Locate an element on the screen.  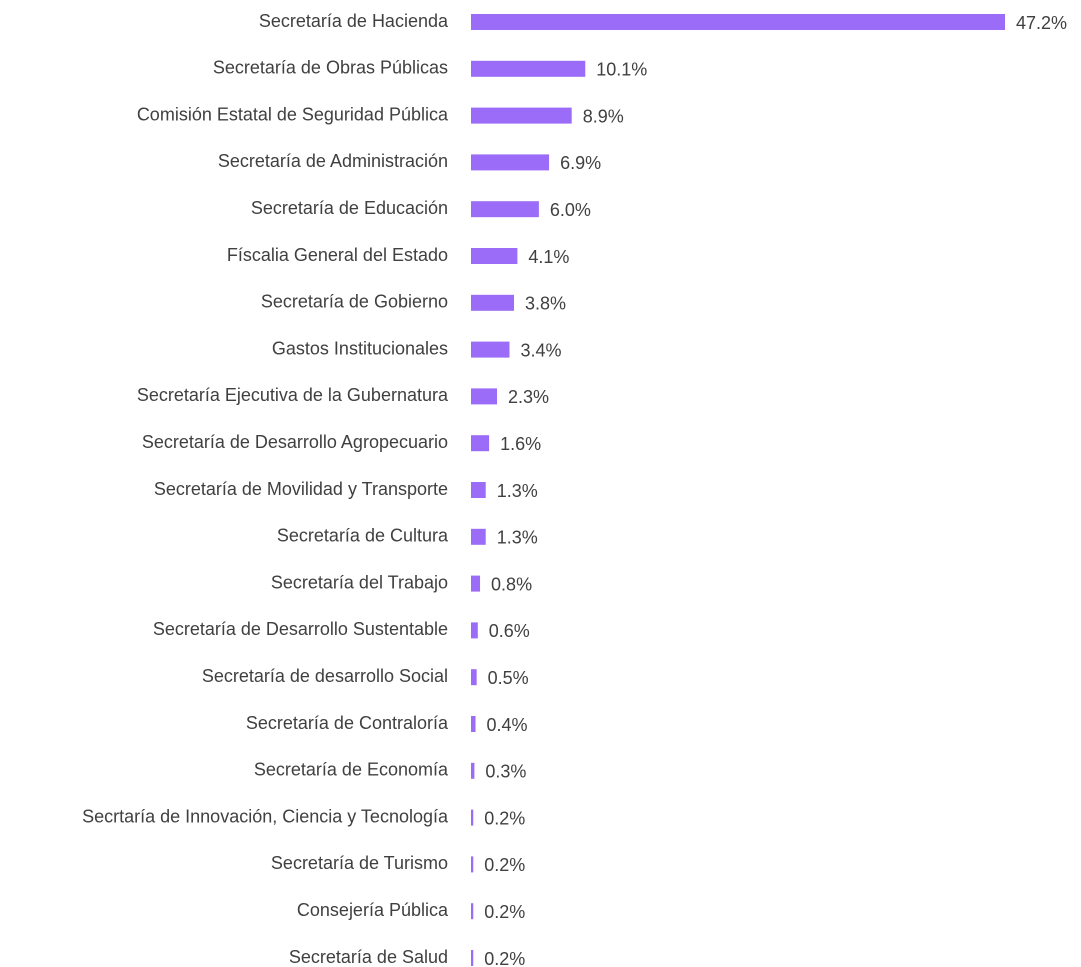
category-label: Secretaría de Gobierno is located at coordinates (354, 302).